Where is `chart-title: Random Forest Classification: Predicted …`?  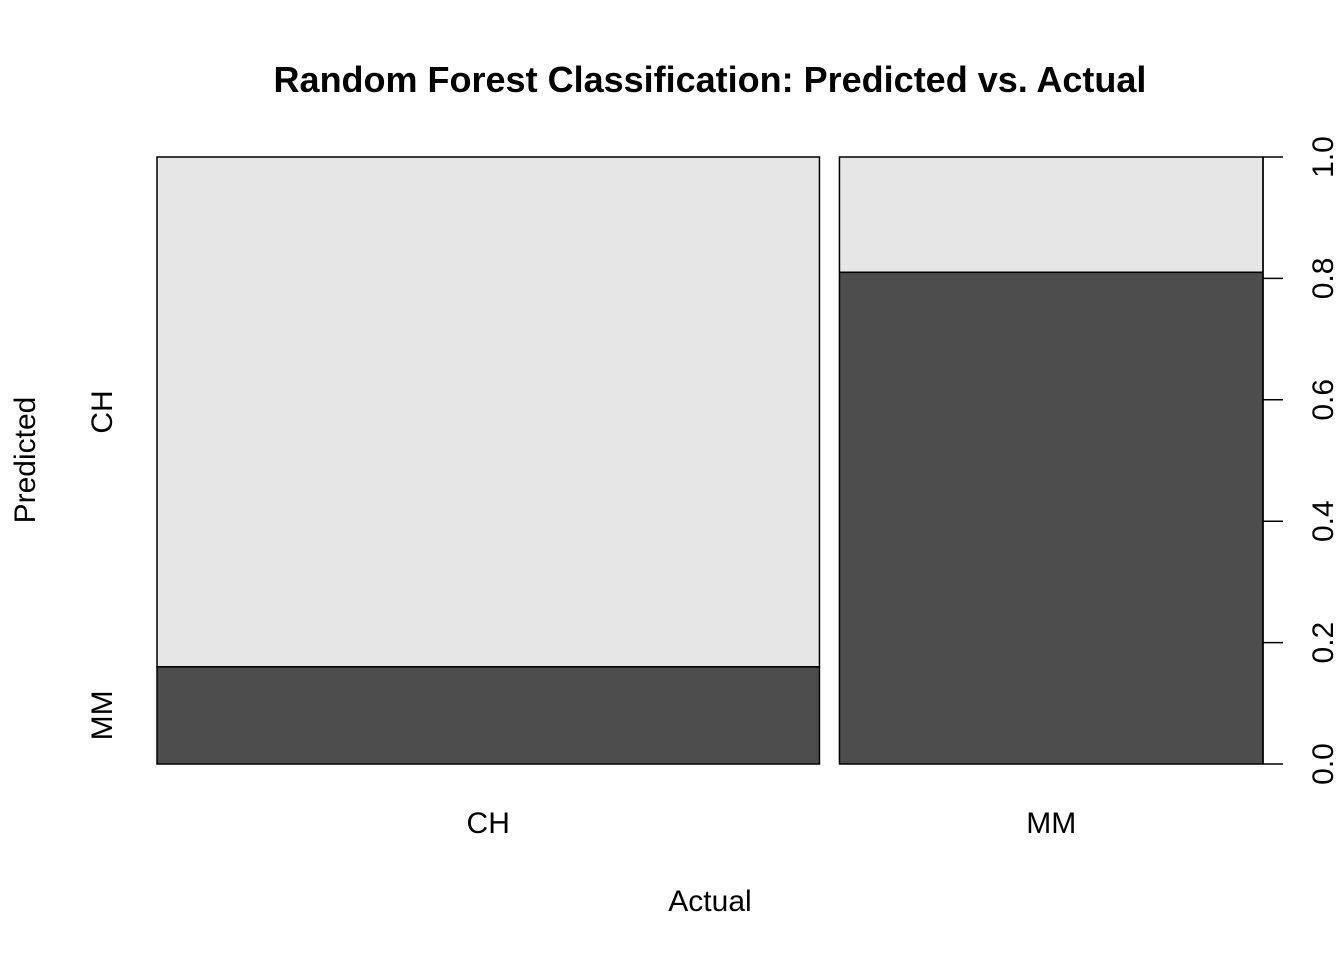
chart-title: Random Forest Classification: Predicted … is located at coordinates (710, 79).